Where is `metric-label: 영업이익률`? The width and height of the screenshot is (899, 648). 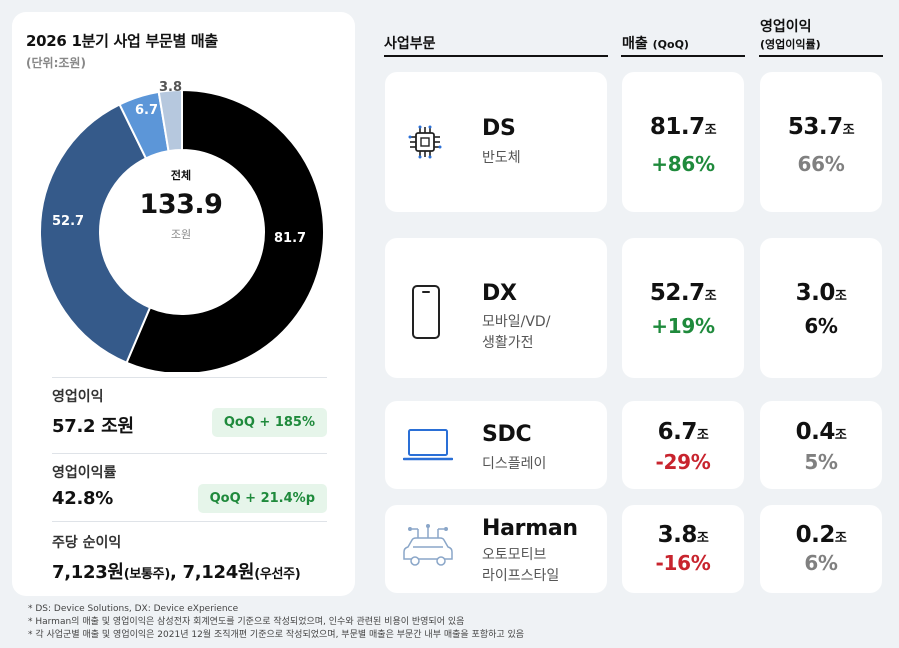 metric-label: 영업이익률 is located at coordinates (84, 473).